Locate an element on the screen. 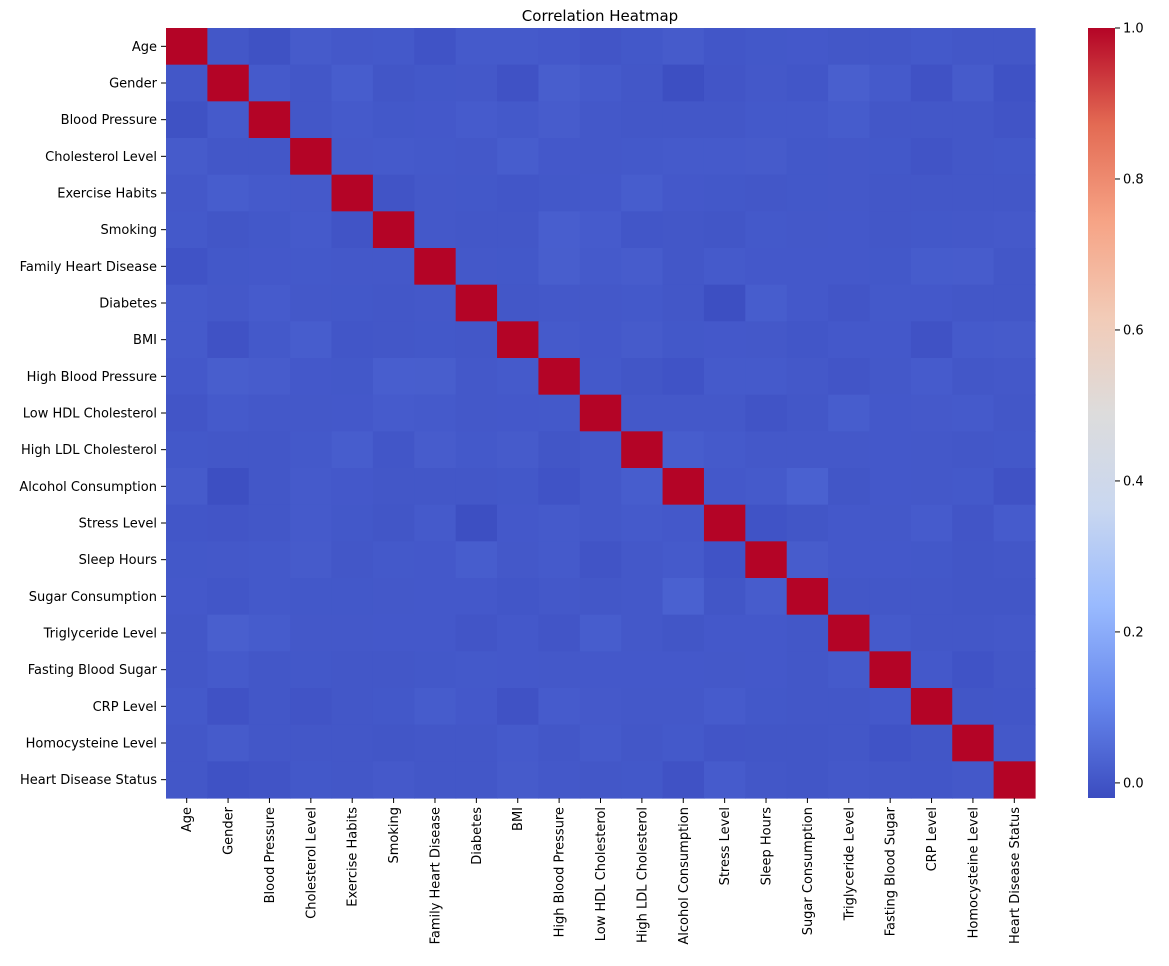  y-tick-label: Stress Level is located at coordinates (118, 524).